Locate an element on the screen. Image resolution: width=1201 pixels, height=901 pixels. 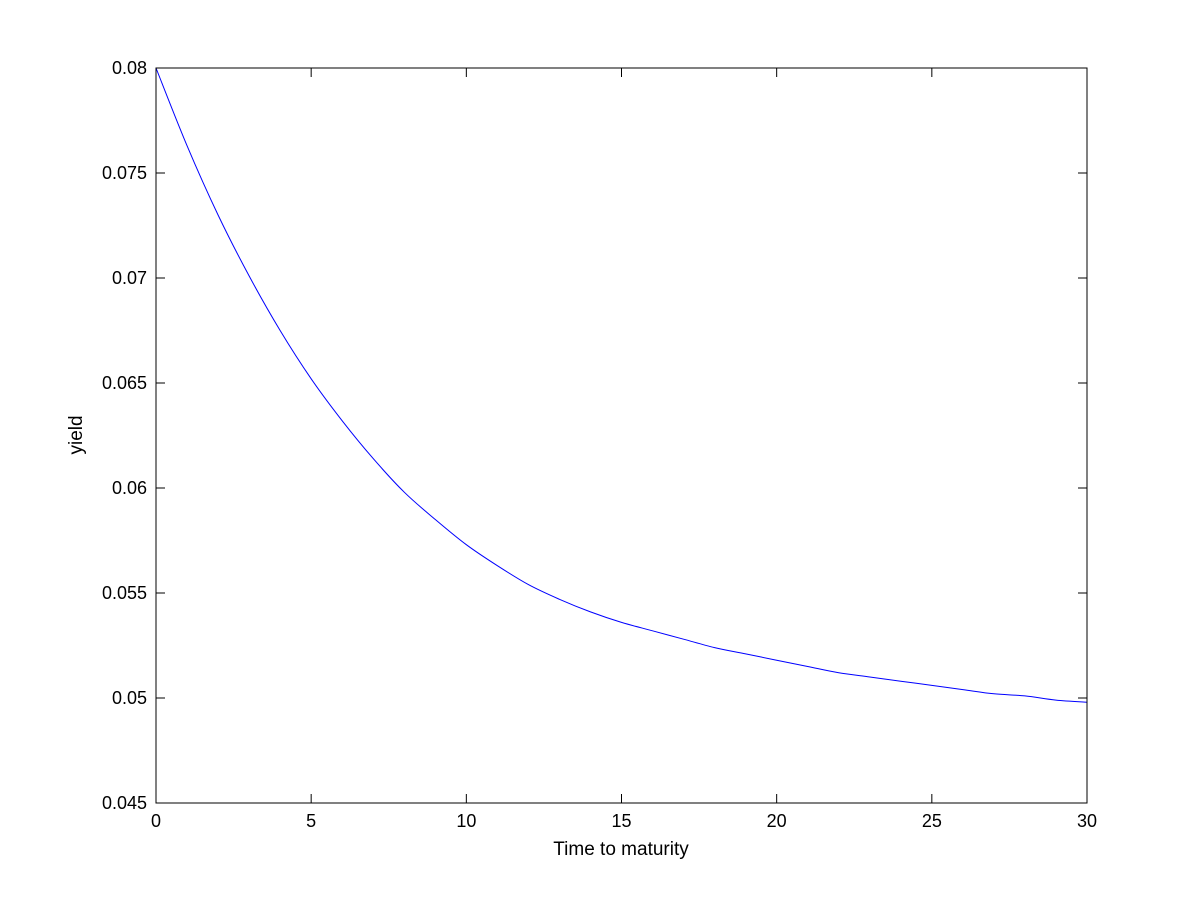
y-tick-label: 0.07 is located at coordinates (129, 278).